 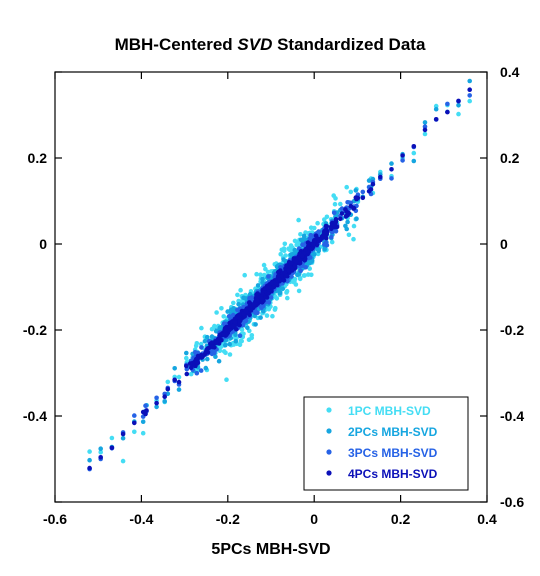 What do you see at coordinates (510, 72) in the screenshot?
I see `y-tick-label-right: 0.4` at bounding box center [510, 72].